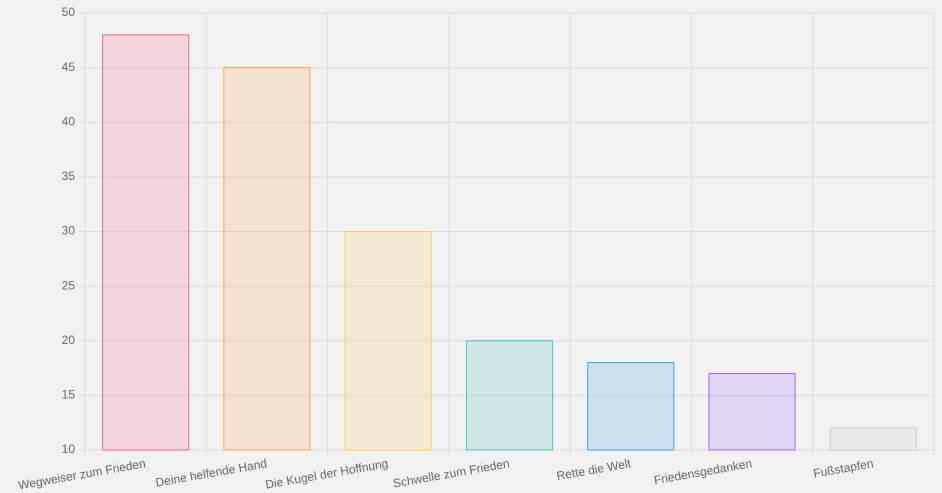 Image resolution: width=942 pixels, height=493 pixels. Describe the element at coordinates (69, 395) in the screenshot. I see `y-tick-label: 15` at that location.